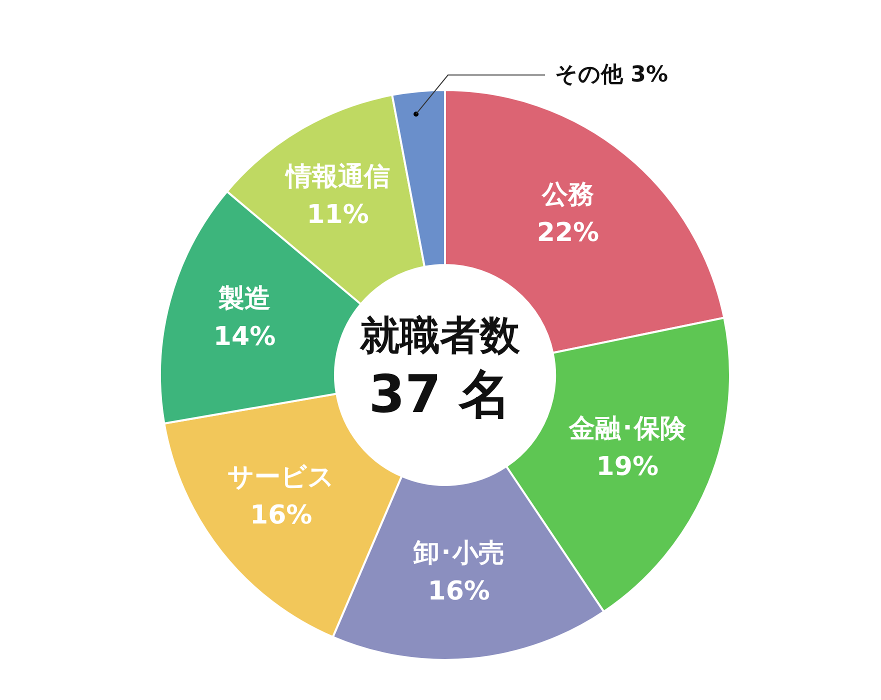  Describe the element at coordinates (567, 195) in the screenshot. I see `slice-label: 公務` at that location.